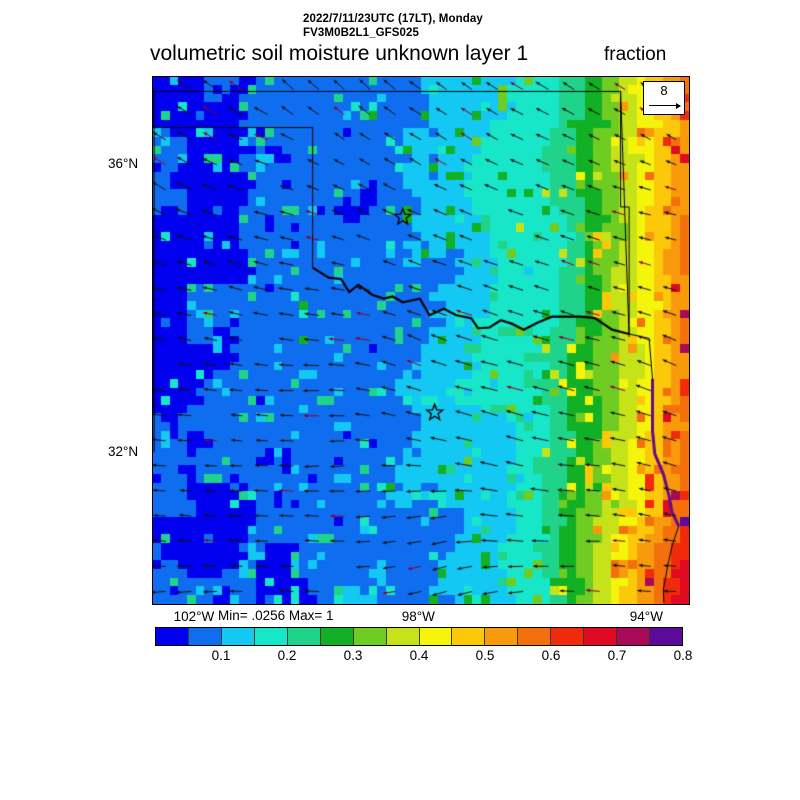 Image resolution: width=800 pixels, height=800 pixels. I want to click on header-model-id: FV3M0B2L1_GFS025, so click(361, 33).